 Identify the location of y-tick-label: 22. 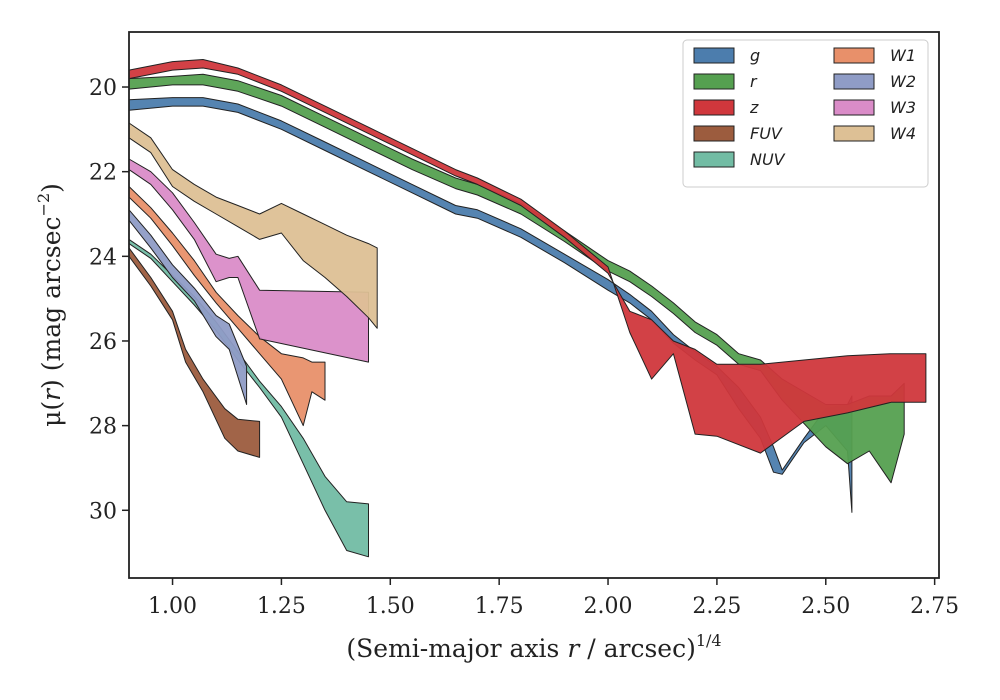
(103, 173).